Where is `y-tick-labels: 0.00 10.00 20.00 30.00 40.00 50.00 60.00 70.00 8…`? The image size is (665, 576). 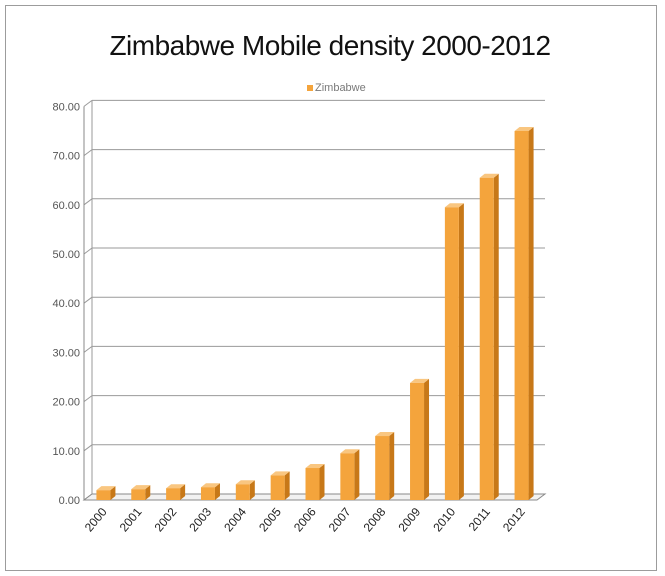 y-tick-labels: 0.00 10.00 20.00 30.00 40.00 50.00 60.00 70.00 8… is located at coordinates (66, 304).